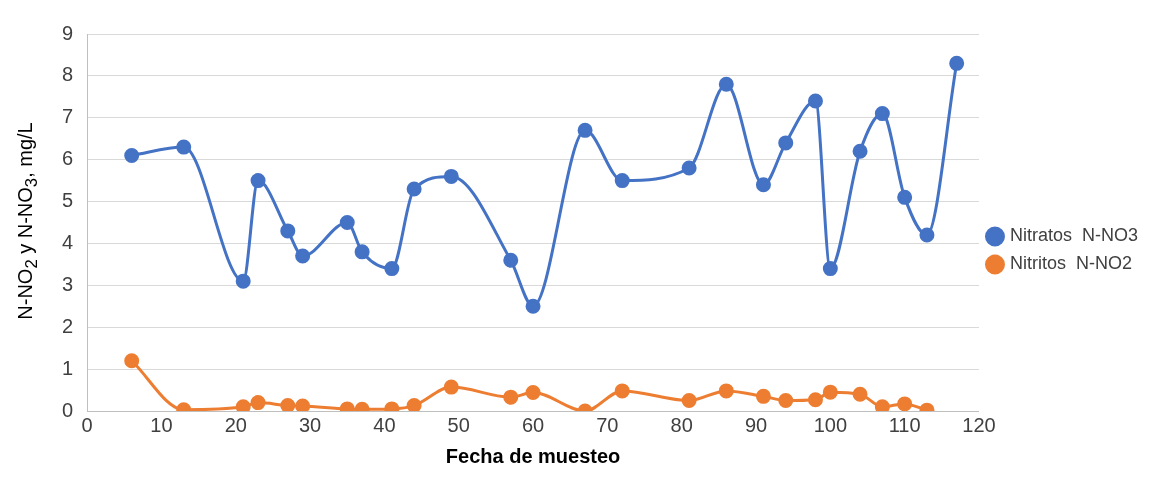  I want to click on y-tick-label: 5, so click(68, 200).